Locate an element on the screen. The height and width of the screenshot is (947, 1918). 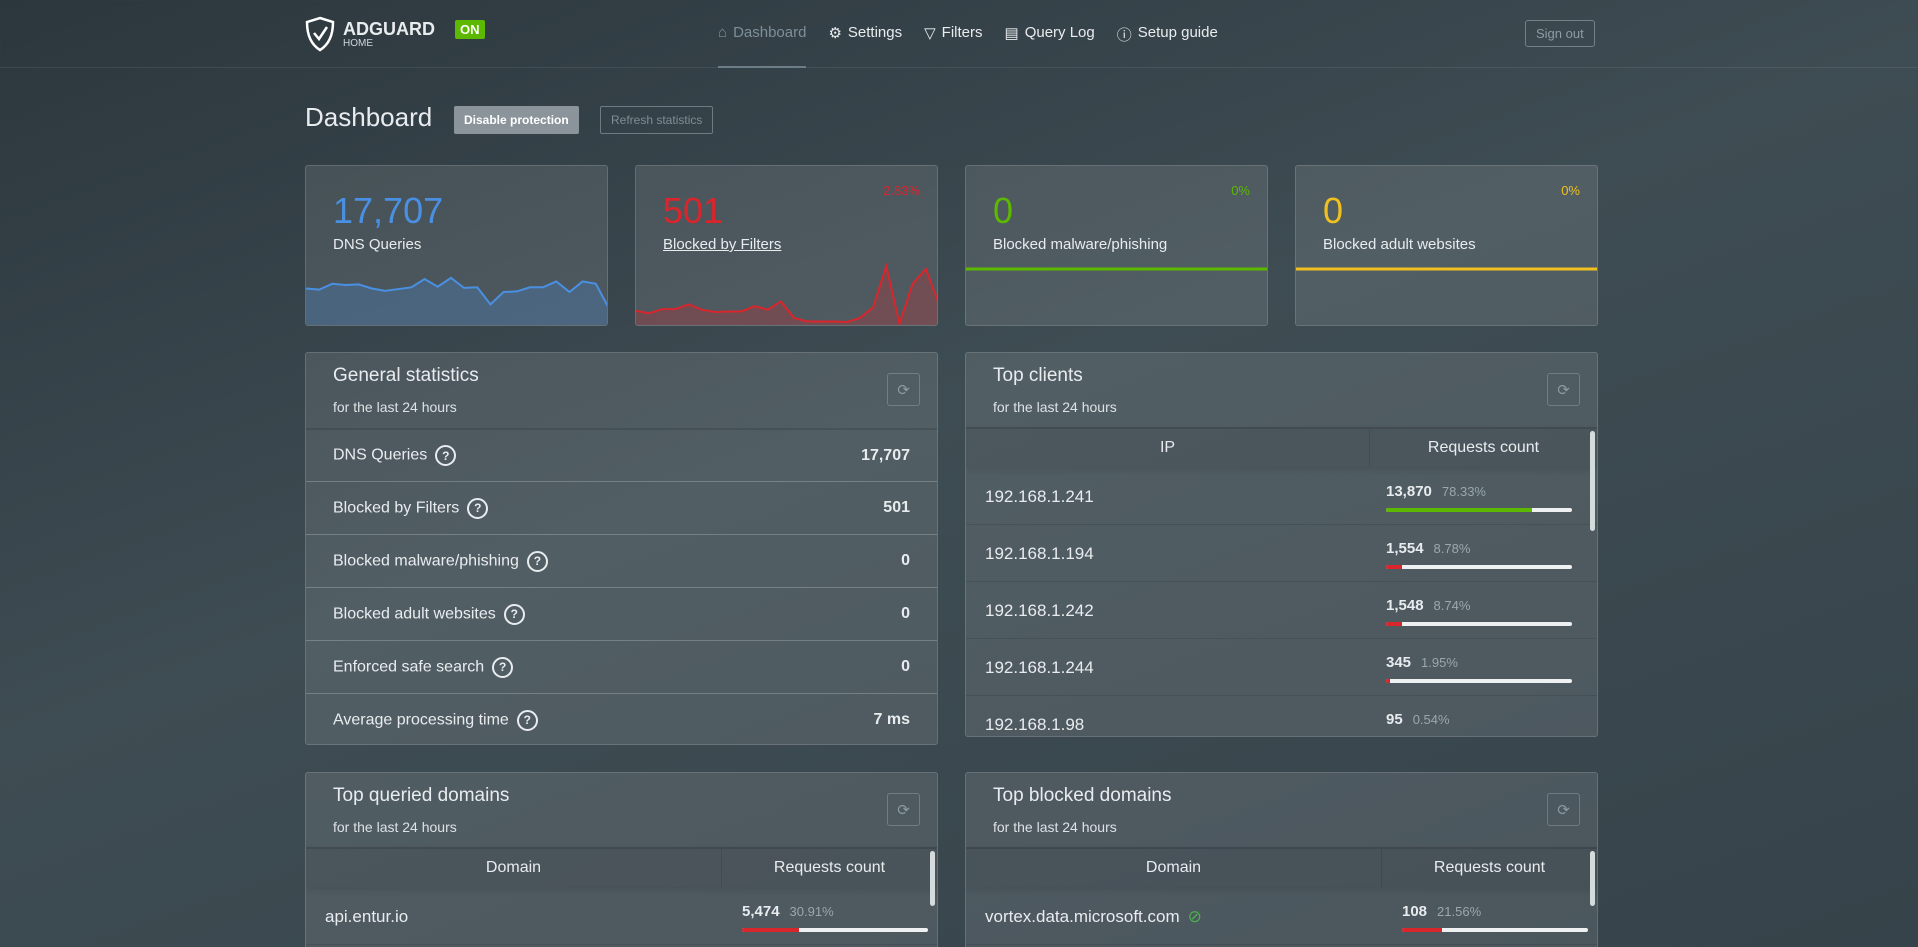
table-row: 192.168.1.244 345 1.95% is located at coordinates (1281, 668).